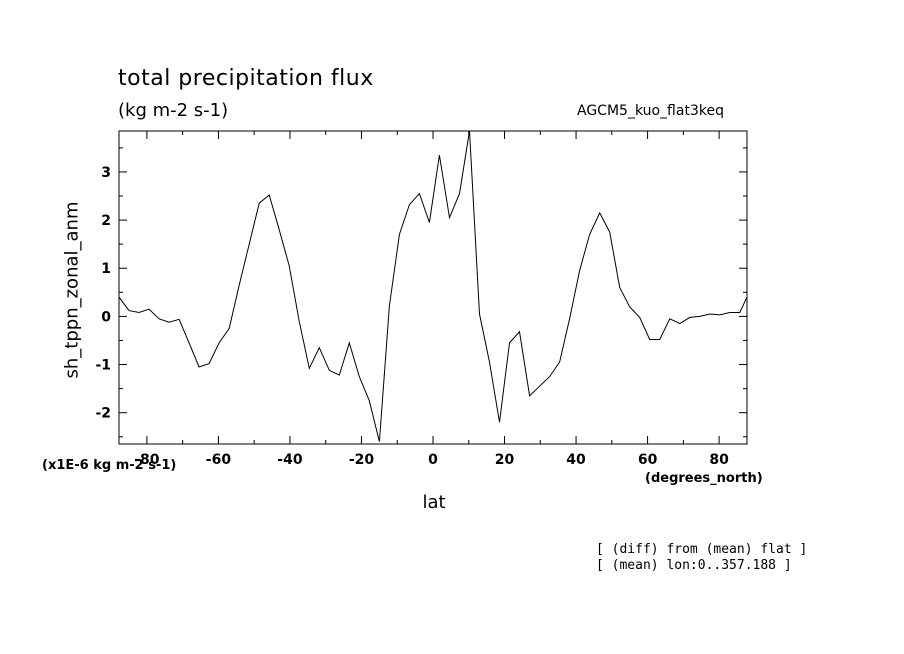  I want to click on y-tick-label: -1, so click(103, 366).